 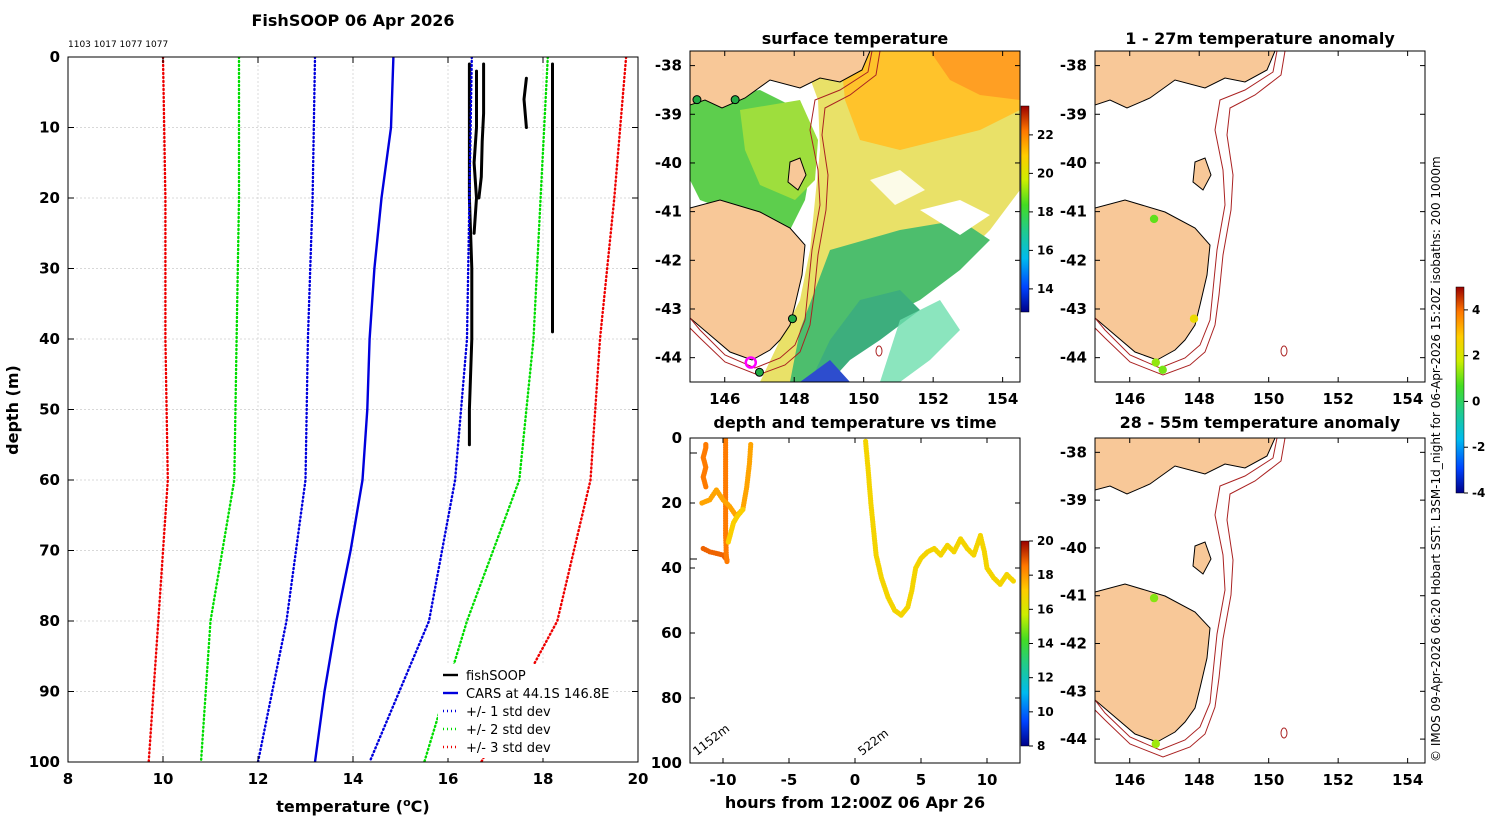 I want to click on colorbar-tick-label: 0, so click(x=1476, y=401).